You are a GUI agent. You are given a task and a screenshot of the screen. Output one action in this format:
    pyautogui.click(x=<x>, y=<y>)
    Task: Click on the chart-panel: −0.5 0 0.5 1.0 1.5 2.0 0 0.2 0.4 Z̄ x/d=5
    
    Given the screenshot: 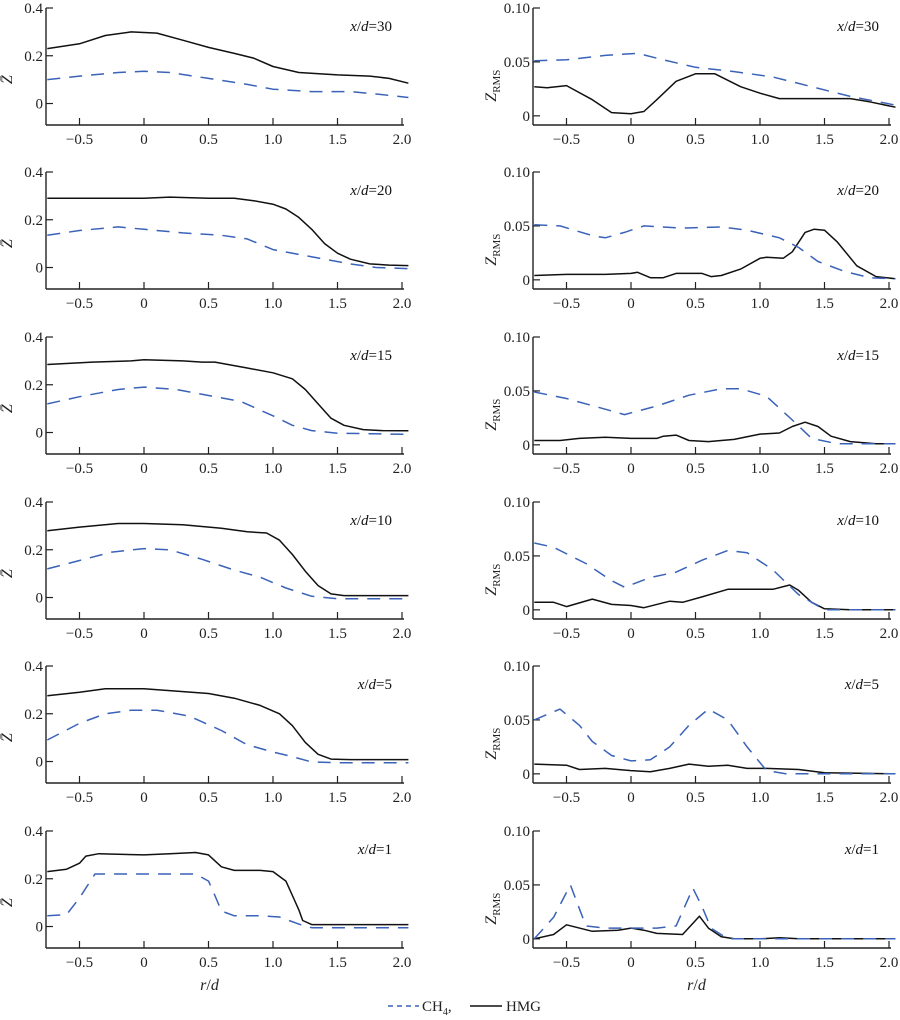 What is the action you would take?
    pyautogui.click(x=205, y=732)
    